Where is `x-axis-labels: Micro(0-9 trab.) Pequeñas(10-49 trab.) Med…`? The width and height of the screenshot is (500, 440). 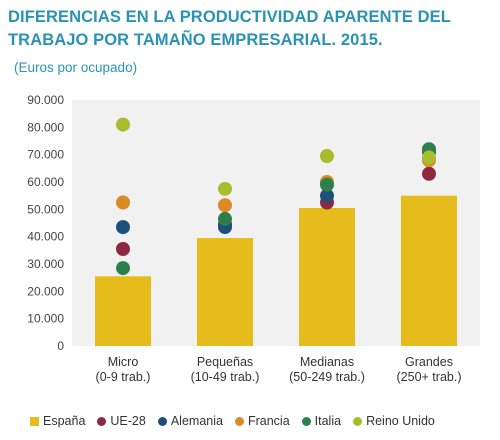
x-axis-labels: Micro(0-9 trab.) Pequeñas(10-49 trab.) Med… is located at coordinates (279, 369).